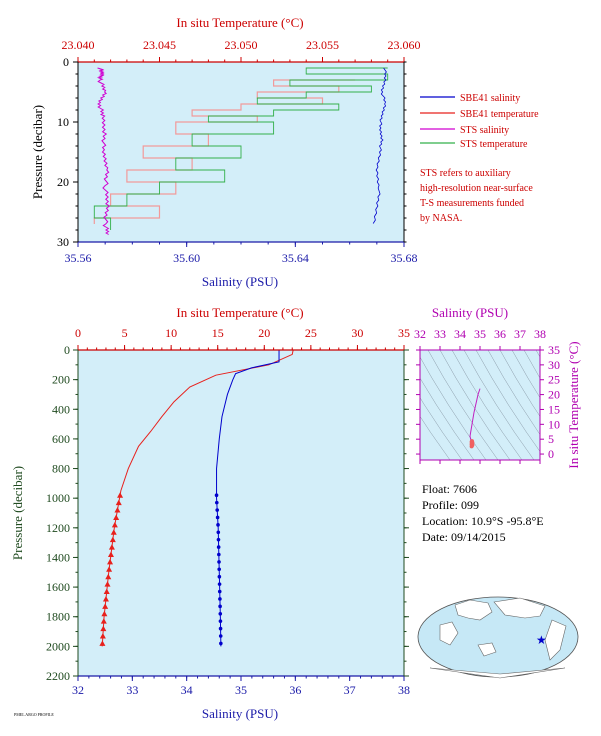 The height and width of the screenshot is (736, 601). Describe the element at coordinates (404, 333) in the screenshot. I see `lower-top-tick-label: 35` at that location.